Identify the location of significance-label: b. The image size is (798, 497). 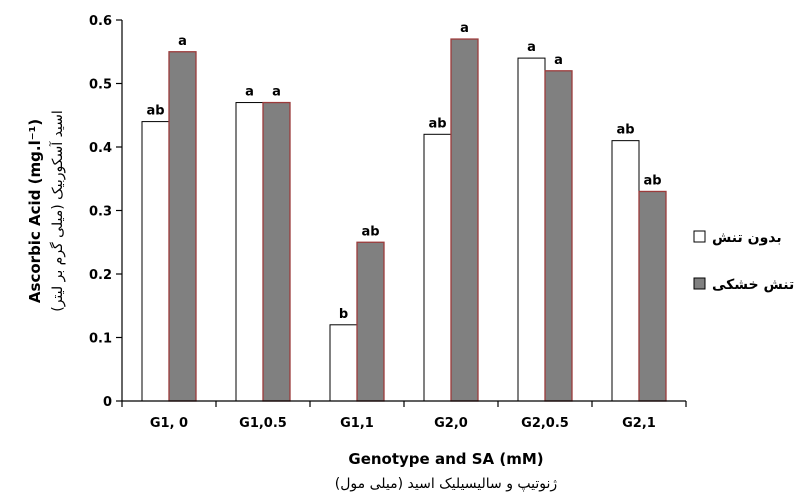
(343, 314).